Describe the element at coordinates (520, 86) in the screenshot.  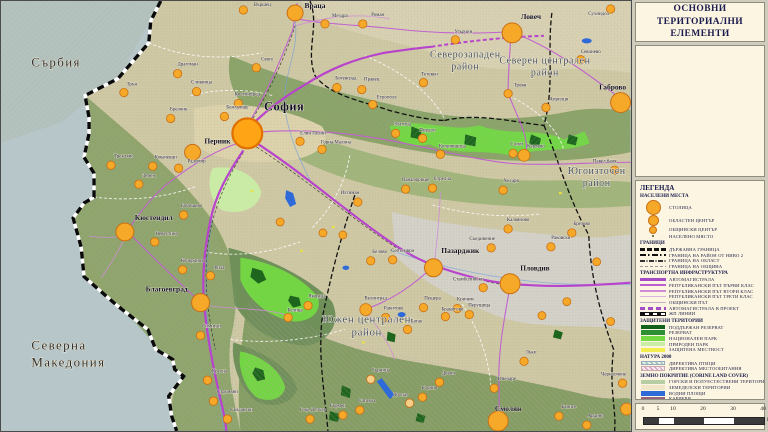
I see `map-label: Троян` at that location.